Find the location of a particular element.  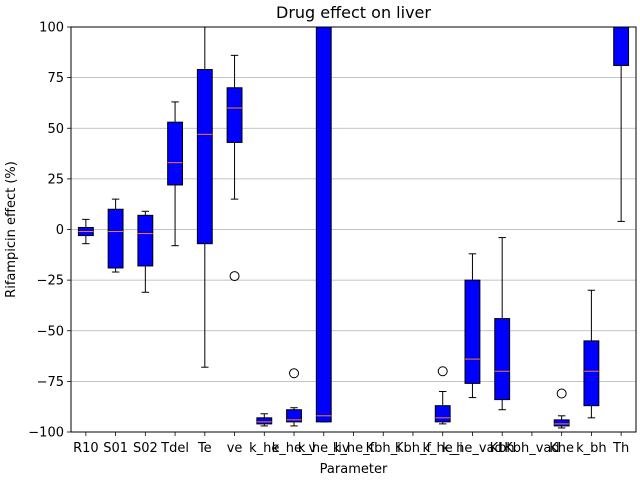

x-tick-label: Khe is located at coordinates (561, 448).